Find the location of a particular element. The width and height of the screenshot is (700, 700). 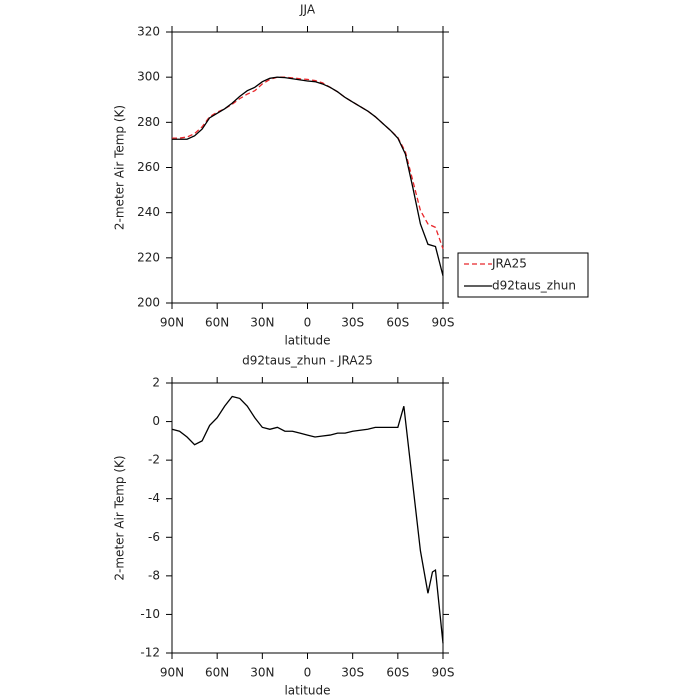

y-tick-label: 320 is located at coordinates (148, 32).